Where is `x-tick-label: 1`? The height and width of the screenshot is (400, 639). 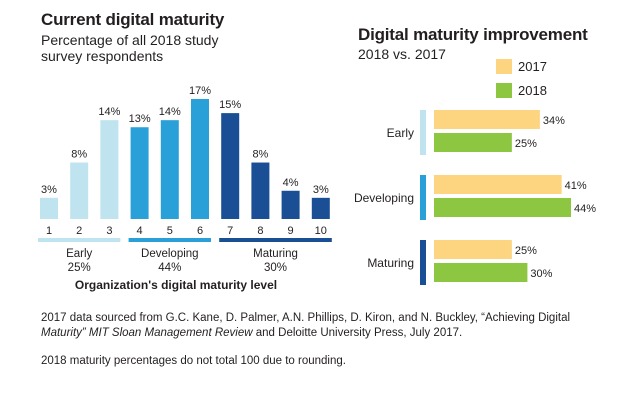
x-tick-label: 1 is located at coordinates (49, 231).